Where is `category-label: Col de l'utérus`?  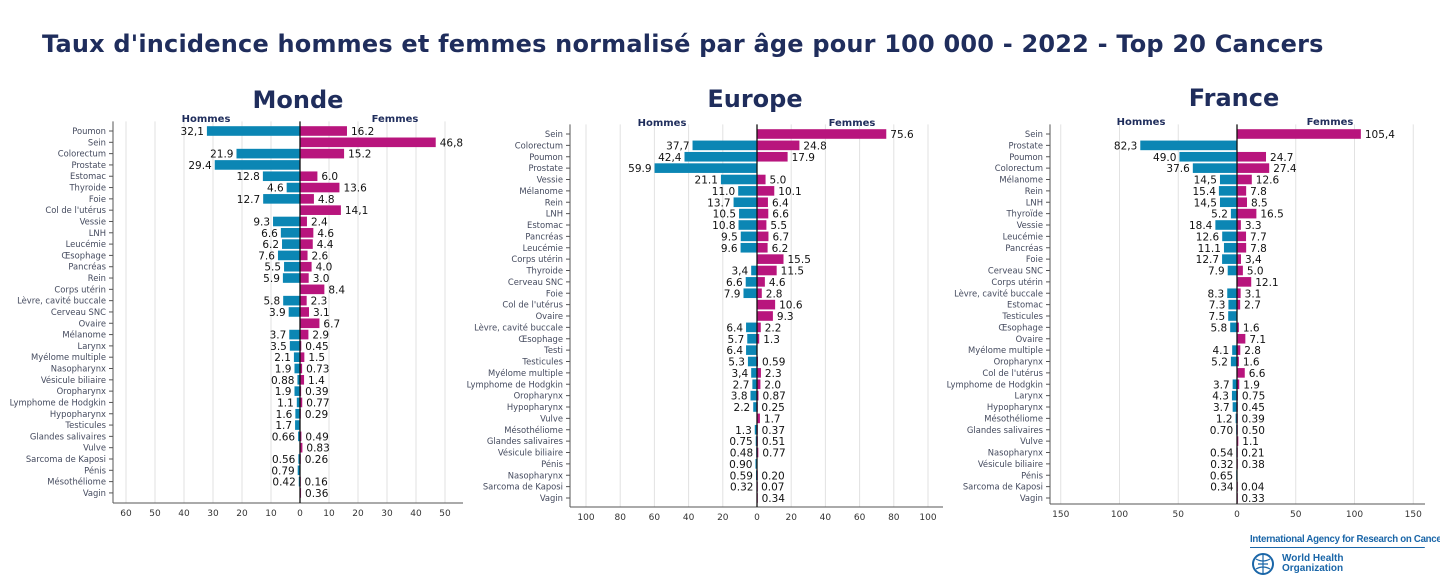 category-label: Col de l'utérus is located at coordinates (532, 305).